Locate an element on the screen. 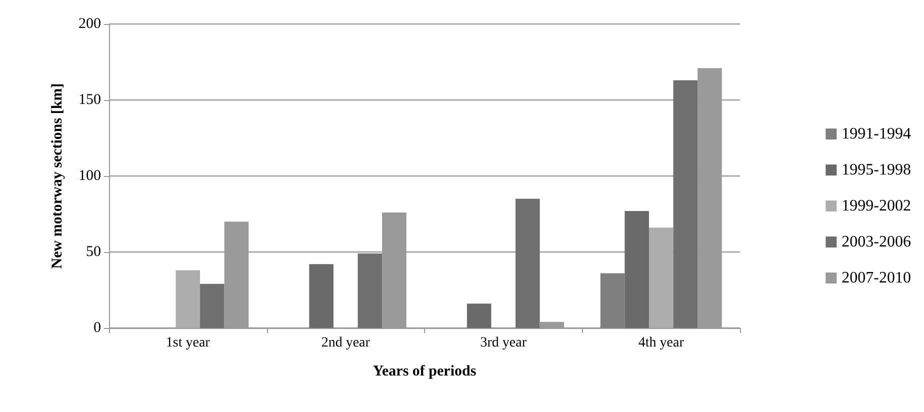 The width and height of the screenshot is (924, 412). y-tick-label: 200 is located at coordinates (89, 24).